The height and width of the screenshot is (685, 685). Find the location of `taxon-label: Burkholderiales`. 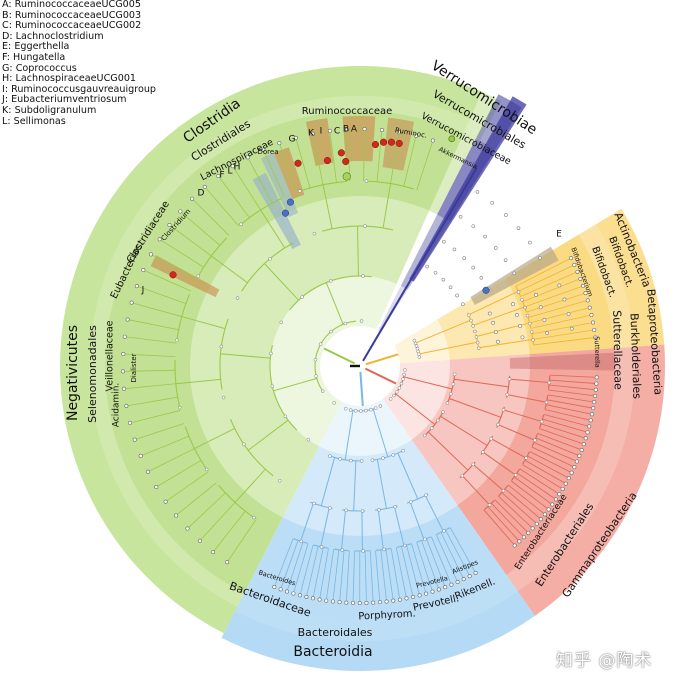

taxon-label: Burkholderiales is located at coordinates (636, 356).